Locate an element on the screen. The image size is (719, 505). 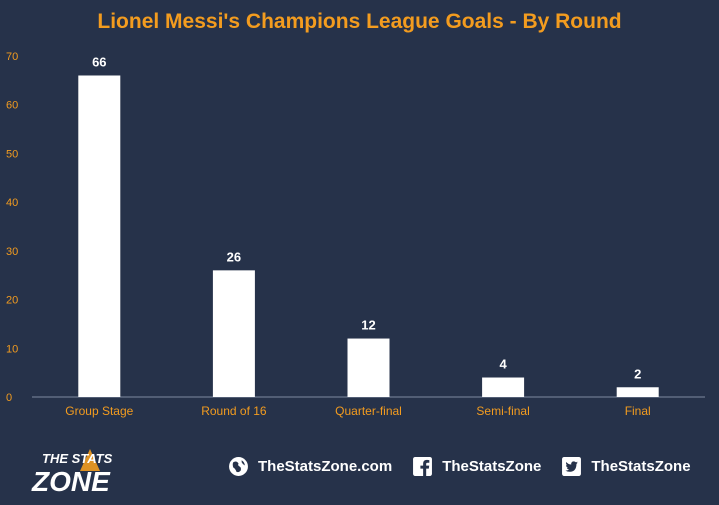
data-label: 4 is located at coordinates (503, 364).